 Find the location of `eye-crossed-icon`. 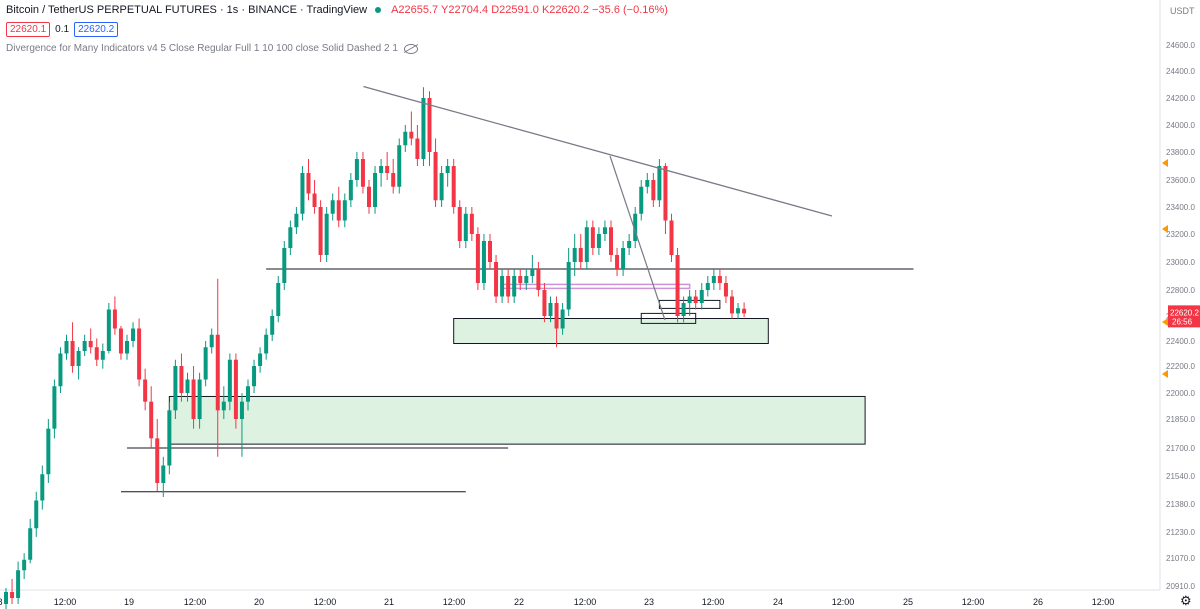

eye-crossed-icon is located at coordinates (410, 48).